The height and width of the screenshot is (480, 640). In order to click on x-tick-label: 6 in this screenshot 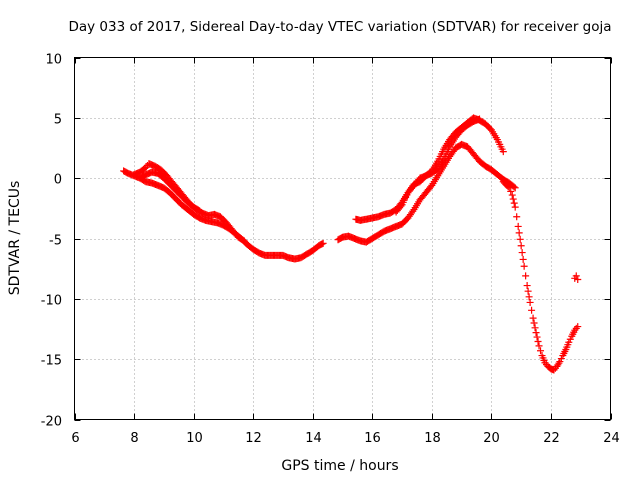, I will do `click(75, 438)`.